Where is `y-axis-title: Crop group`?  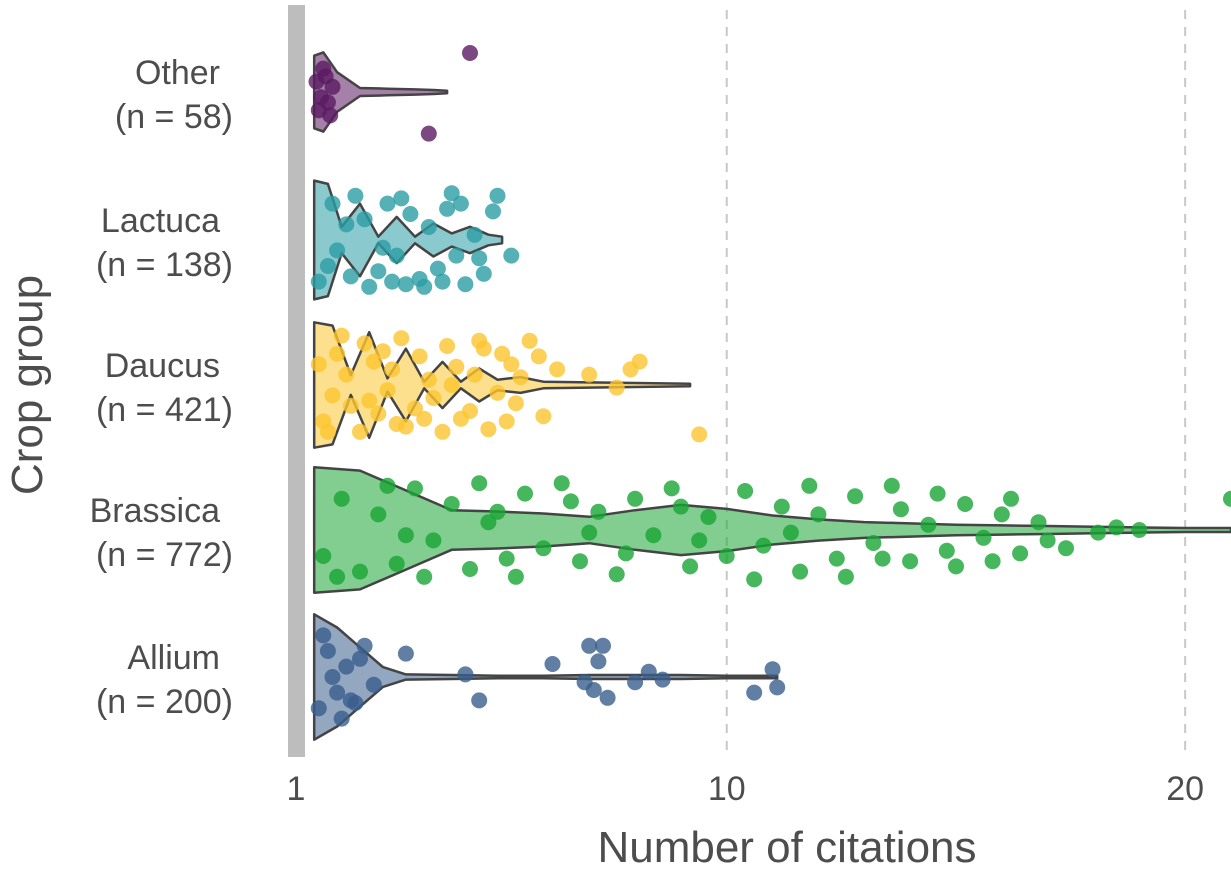 y-axis-title: Crop group is located at coordinates (27, 385).